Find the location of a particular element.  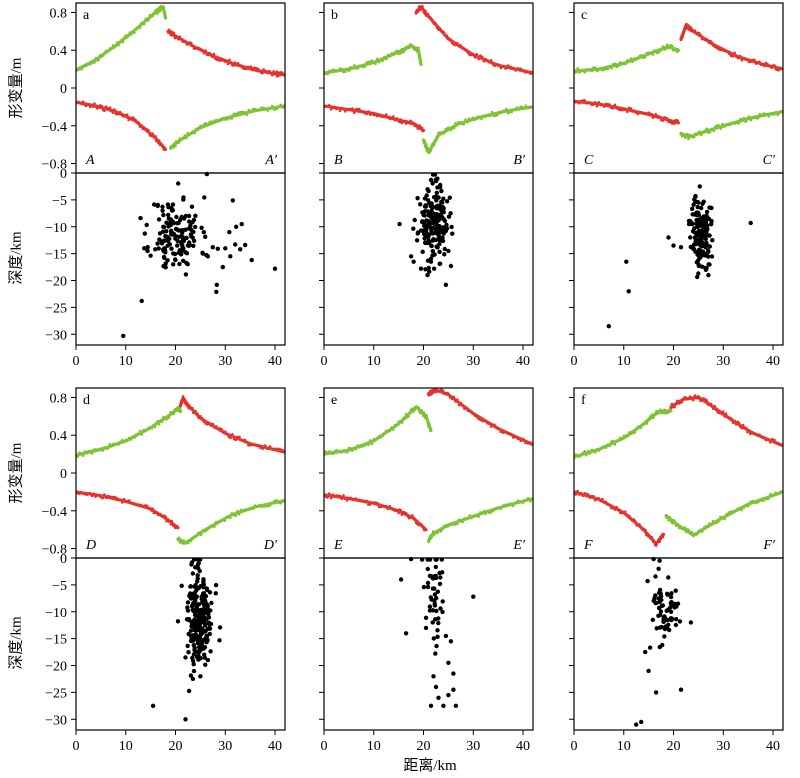

depth-frame-e is located at coordinates (428, 644).